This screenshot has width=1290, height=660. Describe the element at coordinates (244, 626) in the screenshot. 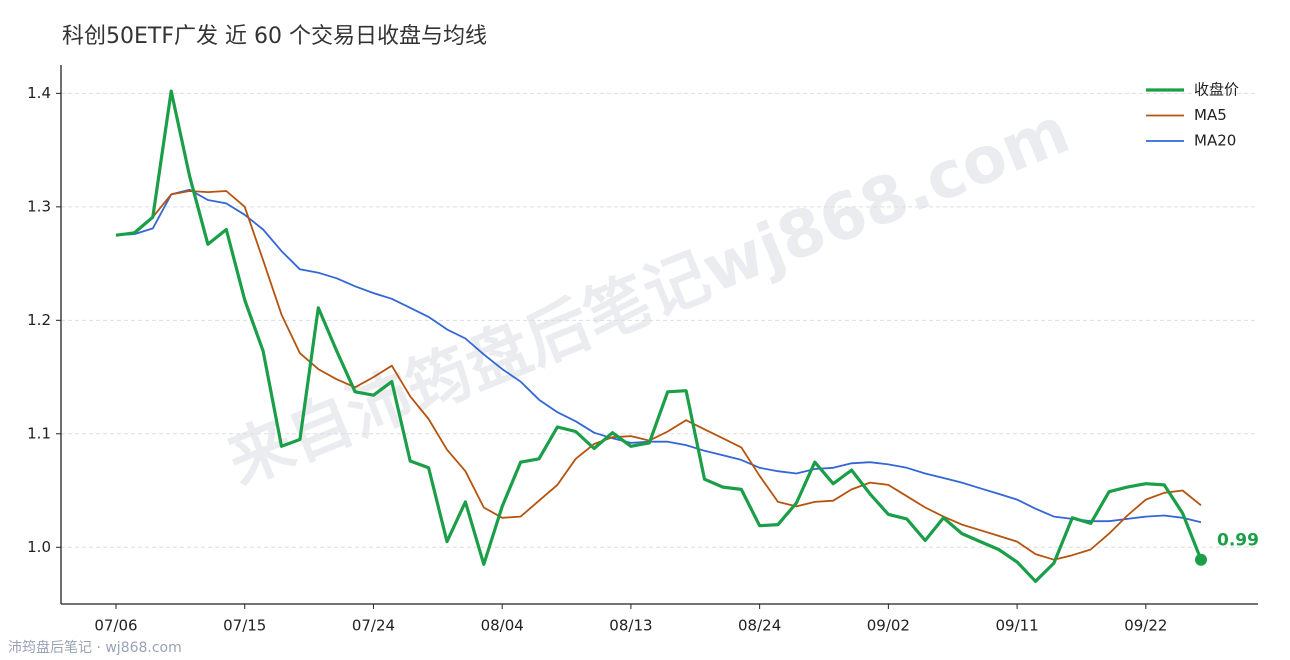

I see `x-tick-label: 07/15` at that location.